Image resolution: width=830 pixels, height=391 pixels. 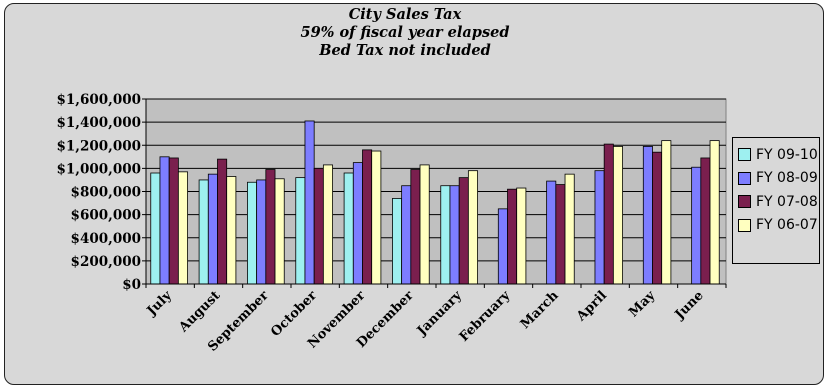 I want to click on y-tick-label: $600,000, so click(x=106, y=216).